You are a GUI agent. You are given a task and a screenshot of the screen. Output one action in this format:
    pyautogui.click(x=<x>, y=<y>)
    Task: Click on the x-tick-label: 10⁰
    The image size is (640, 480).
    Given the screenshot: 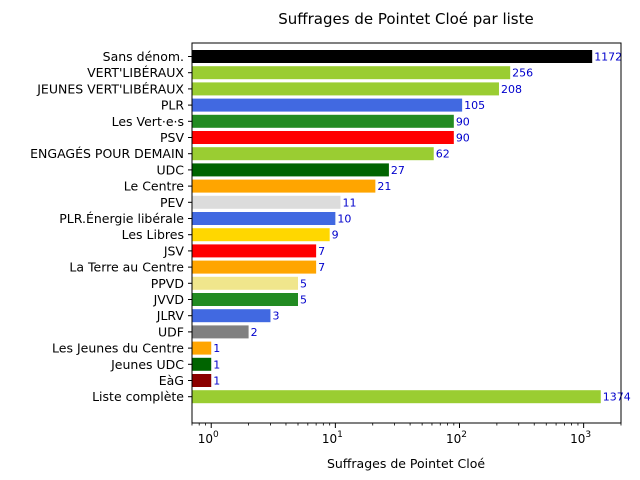 What is the action you would take?
    pyautogui.click(x=208, y=438)
    